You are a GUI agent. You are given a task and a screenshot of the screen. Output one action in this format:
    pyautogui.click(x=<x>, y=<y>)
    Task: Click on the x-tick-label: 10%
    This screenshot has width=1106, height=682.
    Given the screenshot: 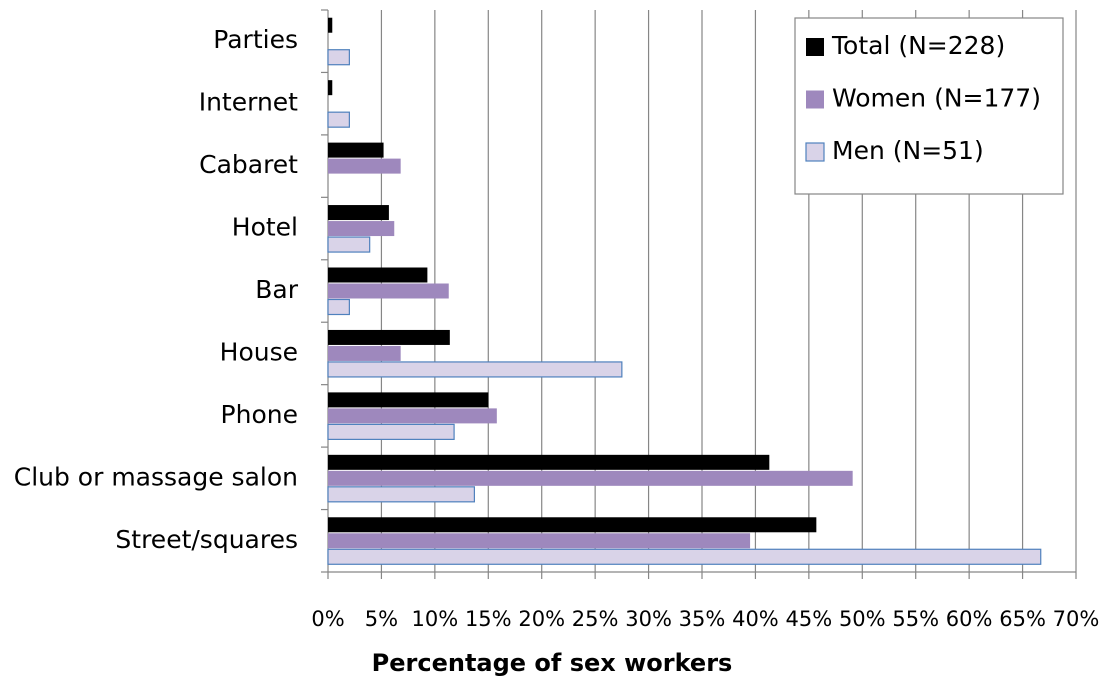 What is the action you would take?
    pyautogui.click(x=435, y=619)
    